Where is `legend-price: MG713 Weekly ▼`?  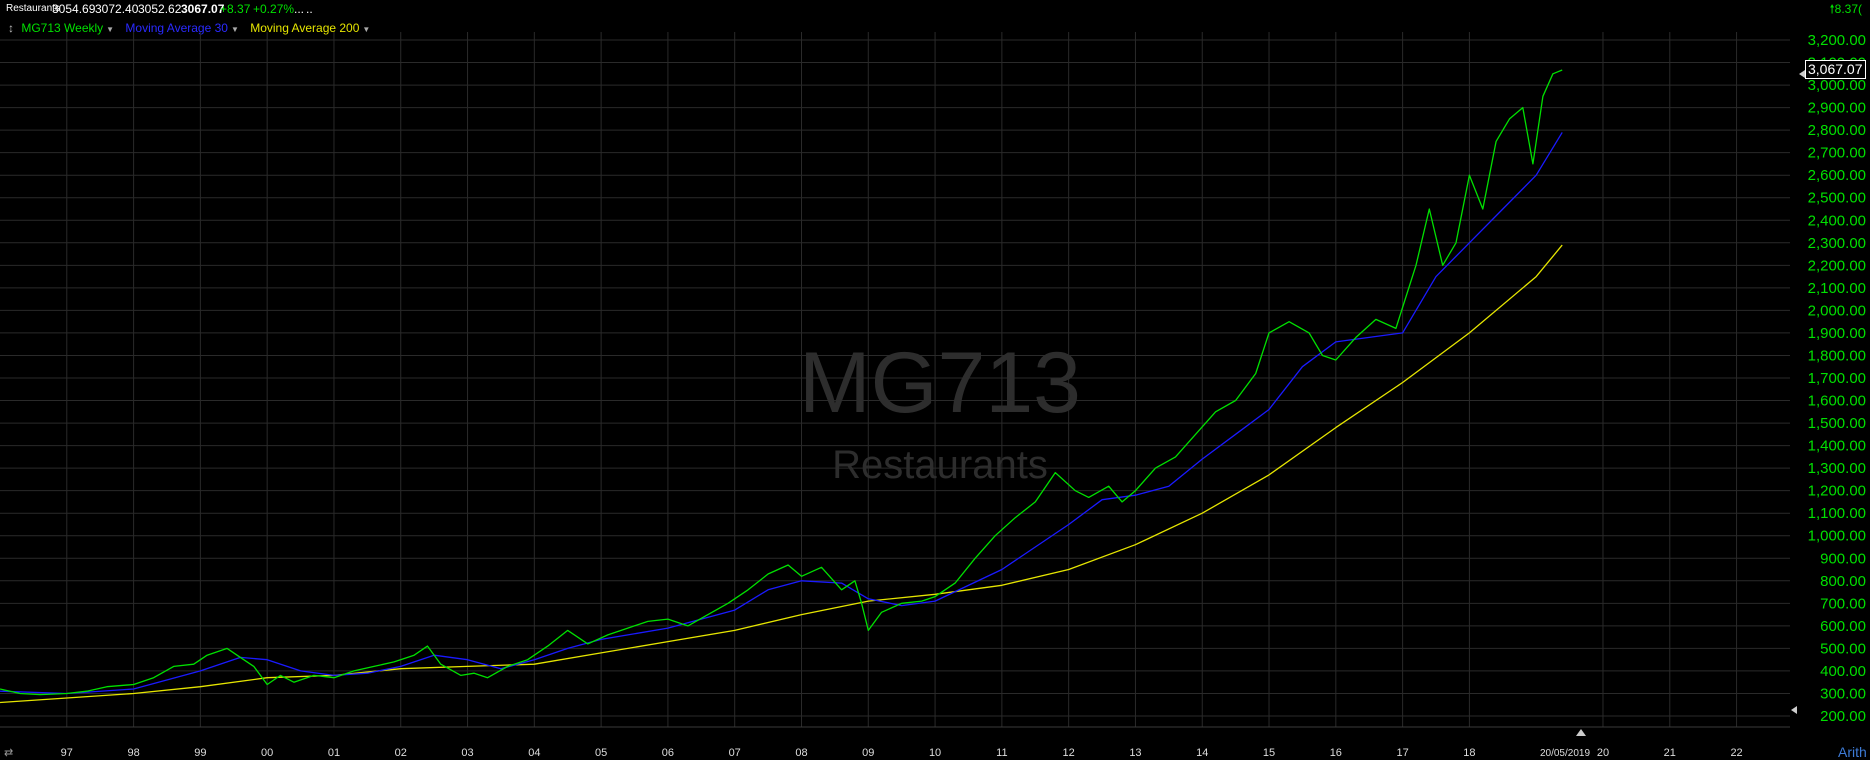
legend-price: MG713 Weekly ▼ is located at coordinates (68, 28).